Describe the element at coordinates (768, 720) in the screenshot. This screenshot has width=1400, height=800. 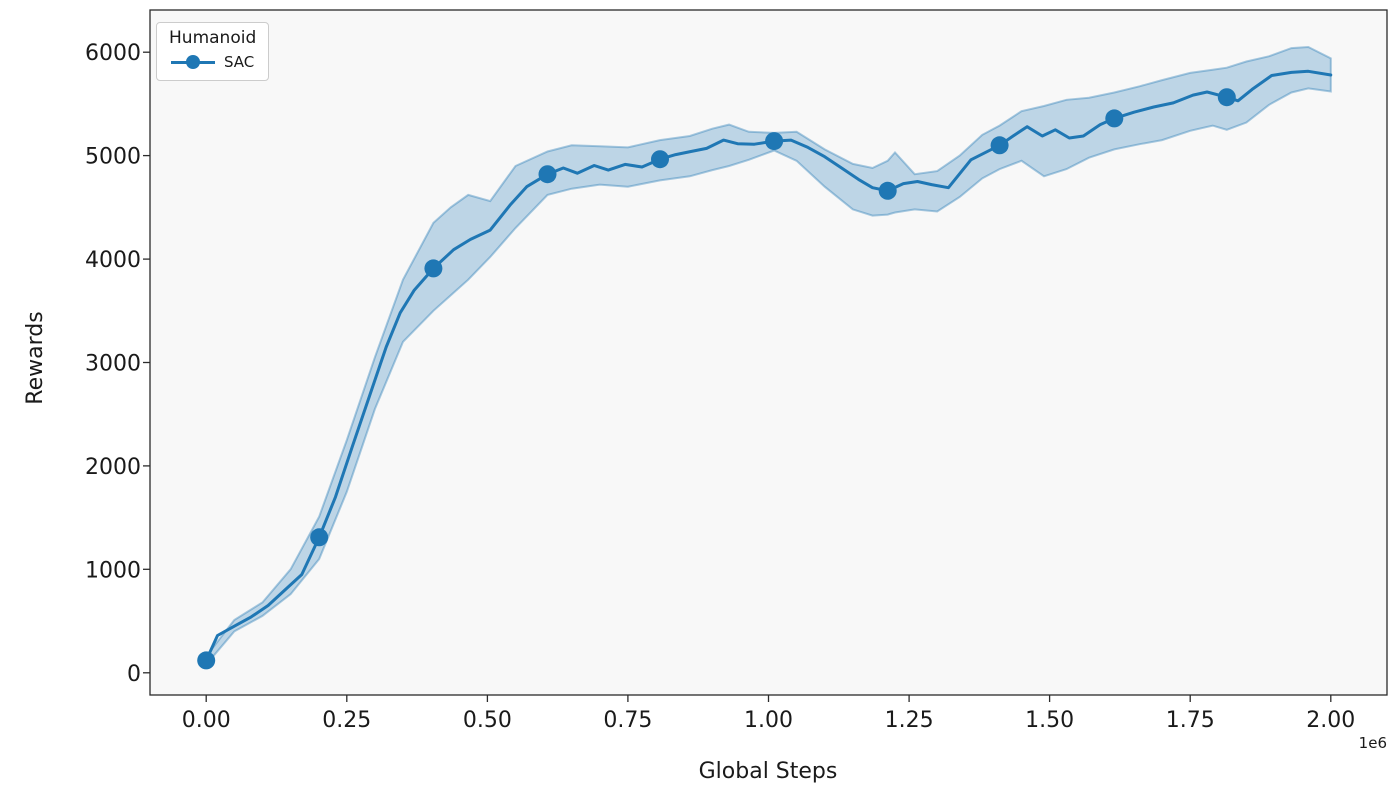
I see `x-tick-label: 1.00` at that location.